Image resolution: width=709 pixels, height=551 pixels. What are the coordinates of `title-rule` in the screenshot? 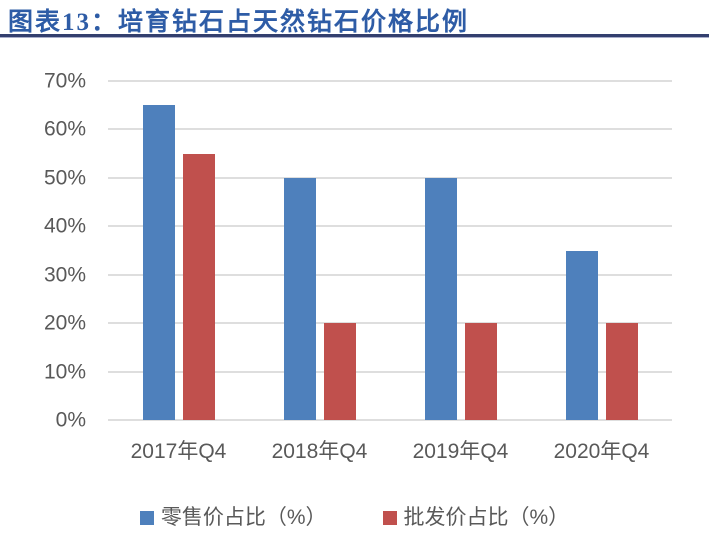 It's located at (354, 36).